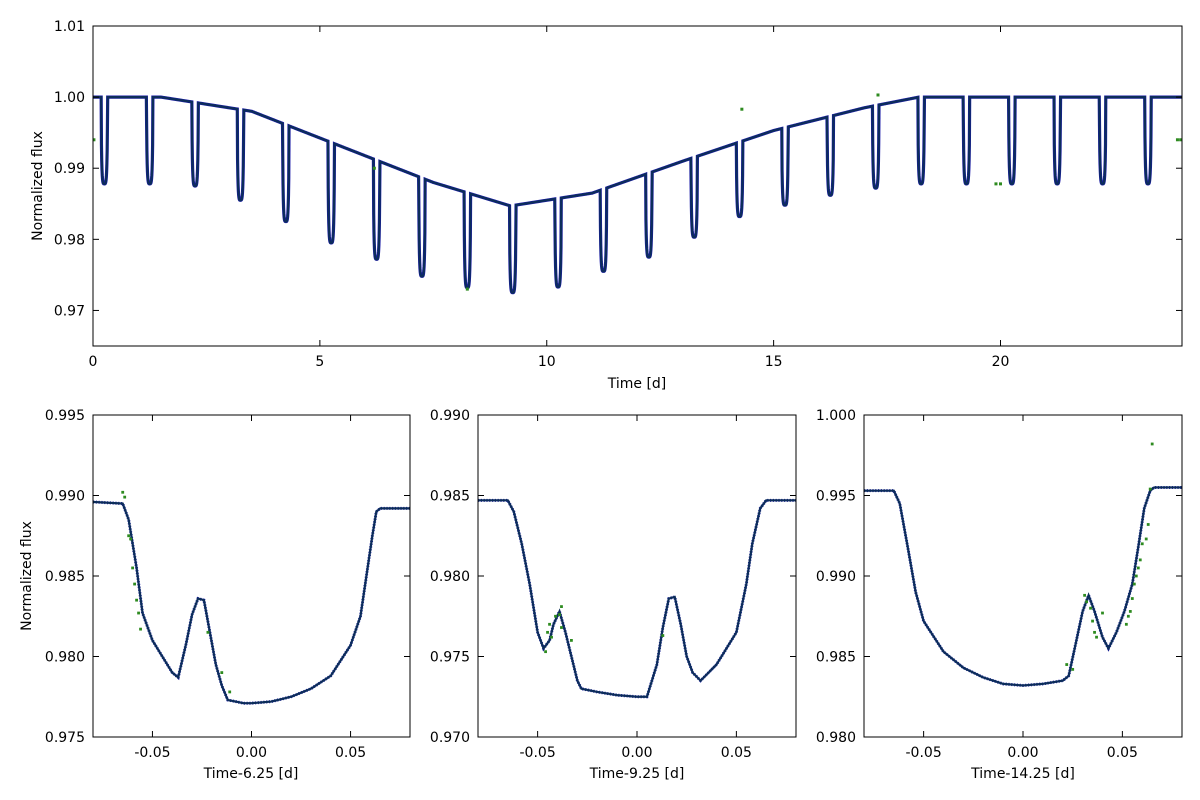  I want to click on zoom-3-x-tick-label: 0.05, so click(1122, 753).